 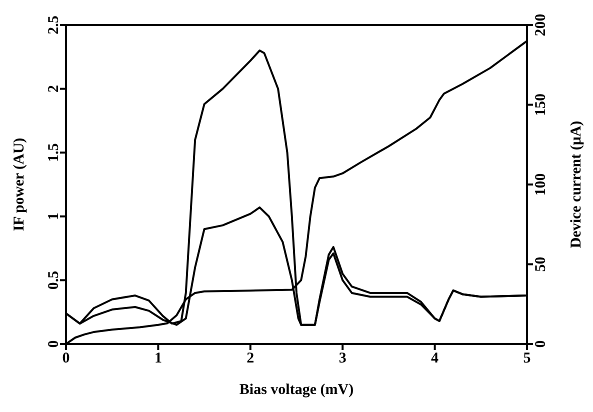 What do you see at coordinates (541, 184) in the screenshot?
I see `y2-tick-label: 100` at bounding box center [541, 184].